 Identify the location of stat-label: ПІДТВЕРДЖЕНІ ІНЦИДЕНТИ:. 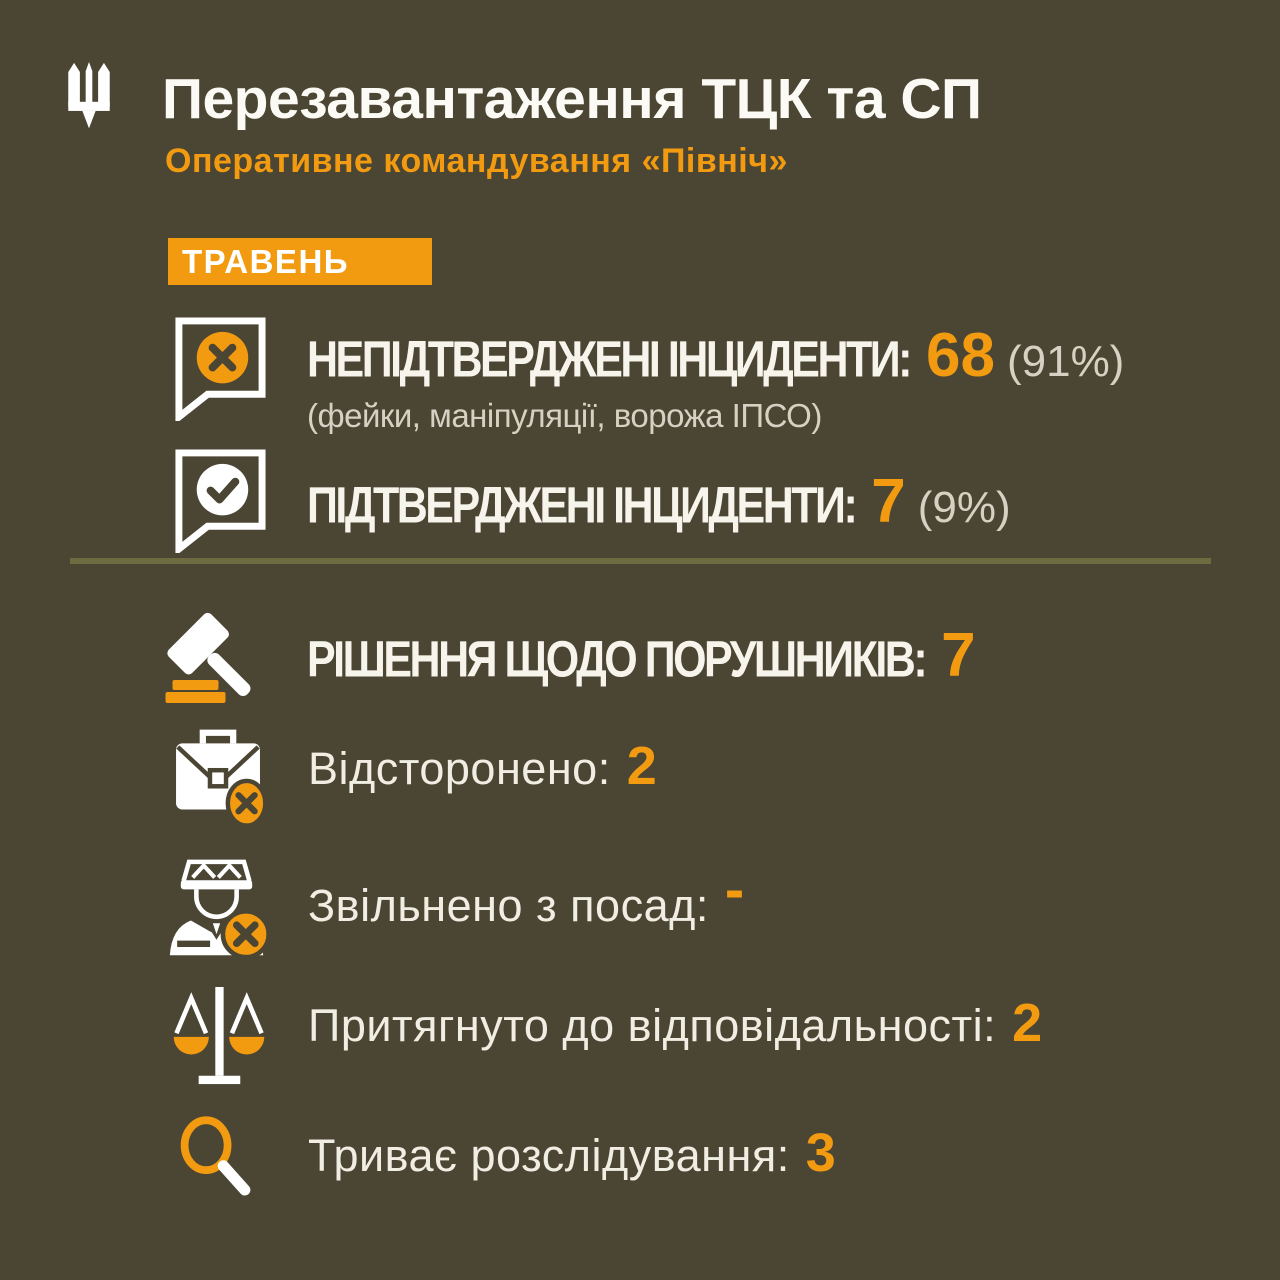
(582, 506).